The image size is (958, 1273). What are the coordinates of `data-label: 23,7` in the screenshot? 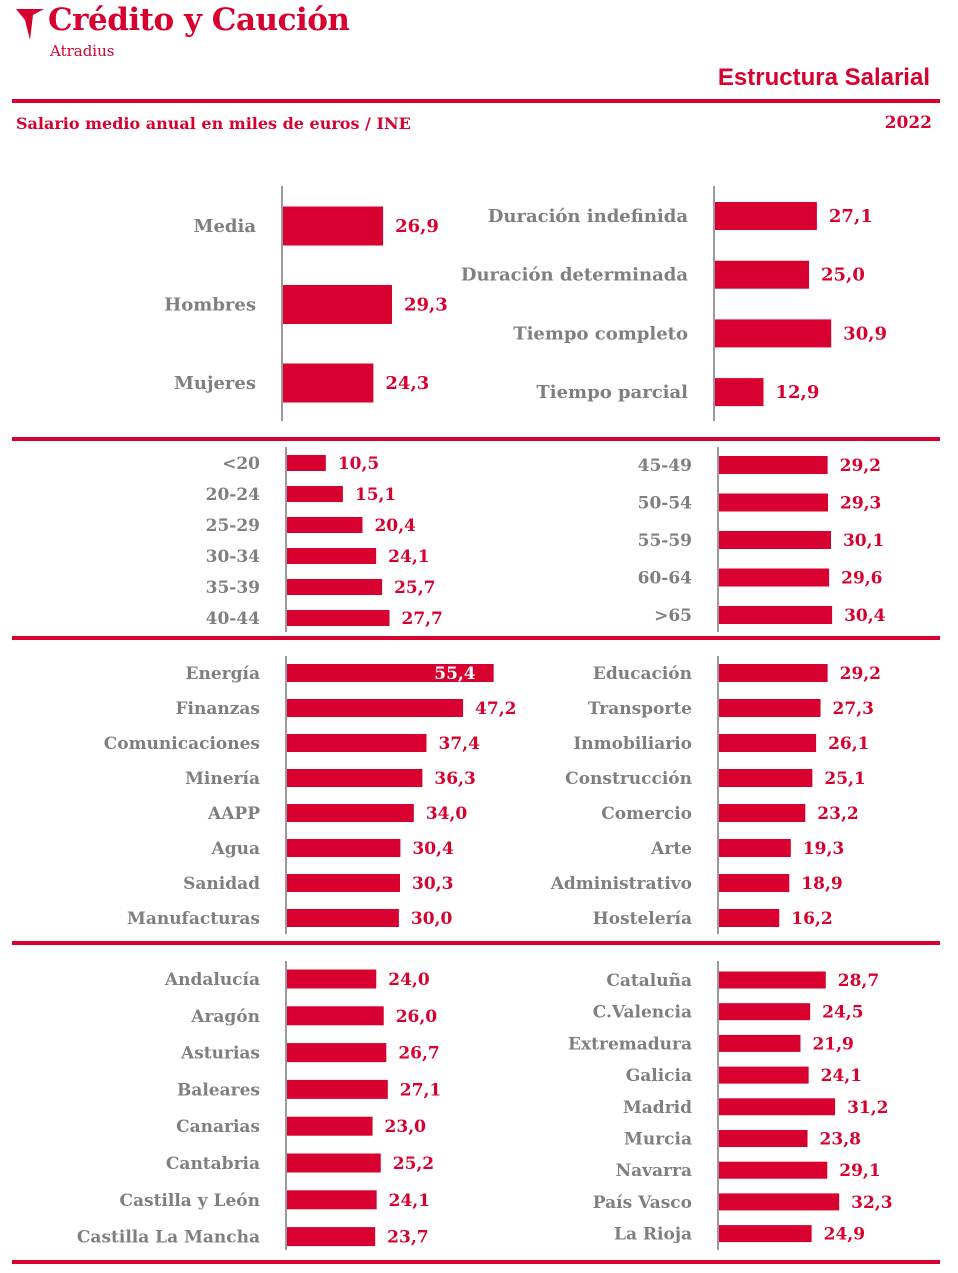 It's located at (407, 1238).